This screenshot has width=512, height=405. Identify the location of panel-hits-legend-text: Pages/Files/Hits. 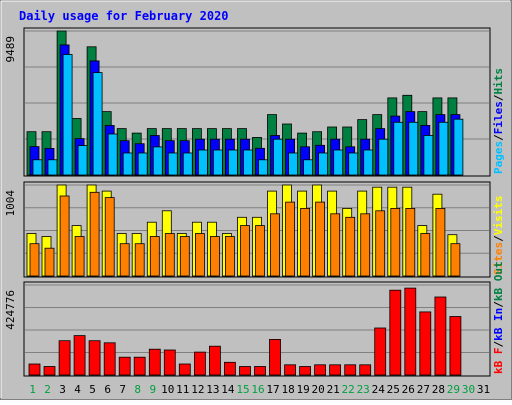
(498, 121).